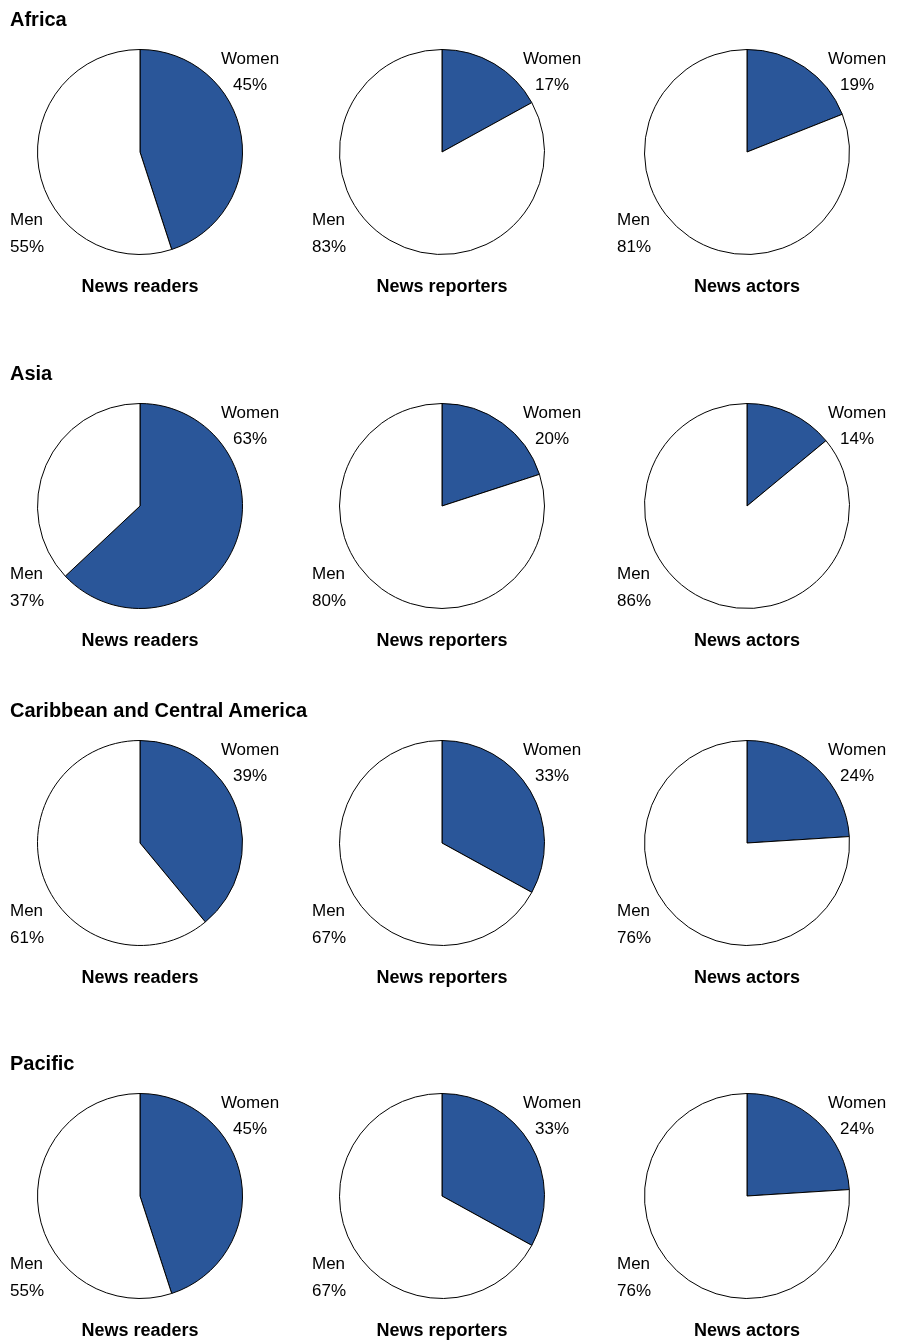  I want to click on data-label: 63%, so click(250, 438).